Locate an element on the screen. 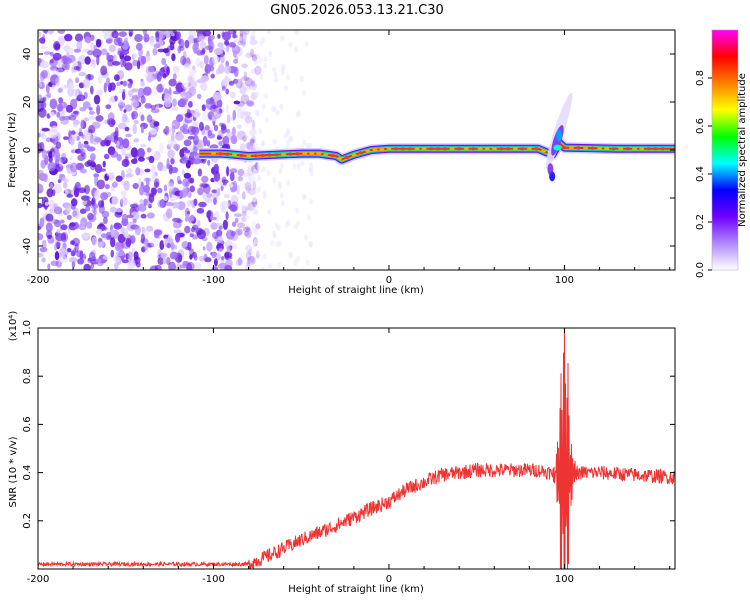 This screenshot has height=600, width=750. chart-title: GN05.2026.053.13.21.C30 is located at coordinates (357, 10).